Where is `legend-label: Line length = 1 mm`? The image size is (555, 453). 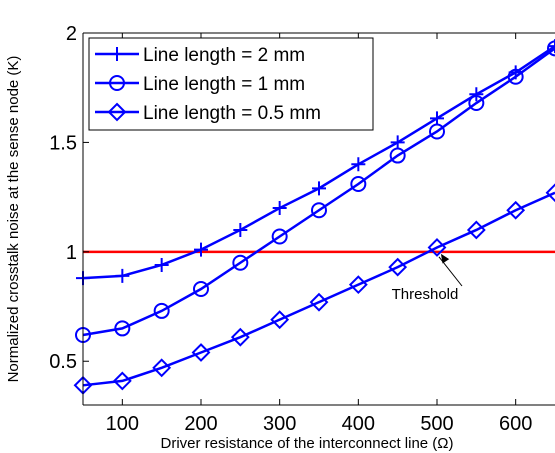 legend-label: Line length = 1 mm is located at coordinates (224, 84).